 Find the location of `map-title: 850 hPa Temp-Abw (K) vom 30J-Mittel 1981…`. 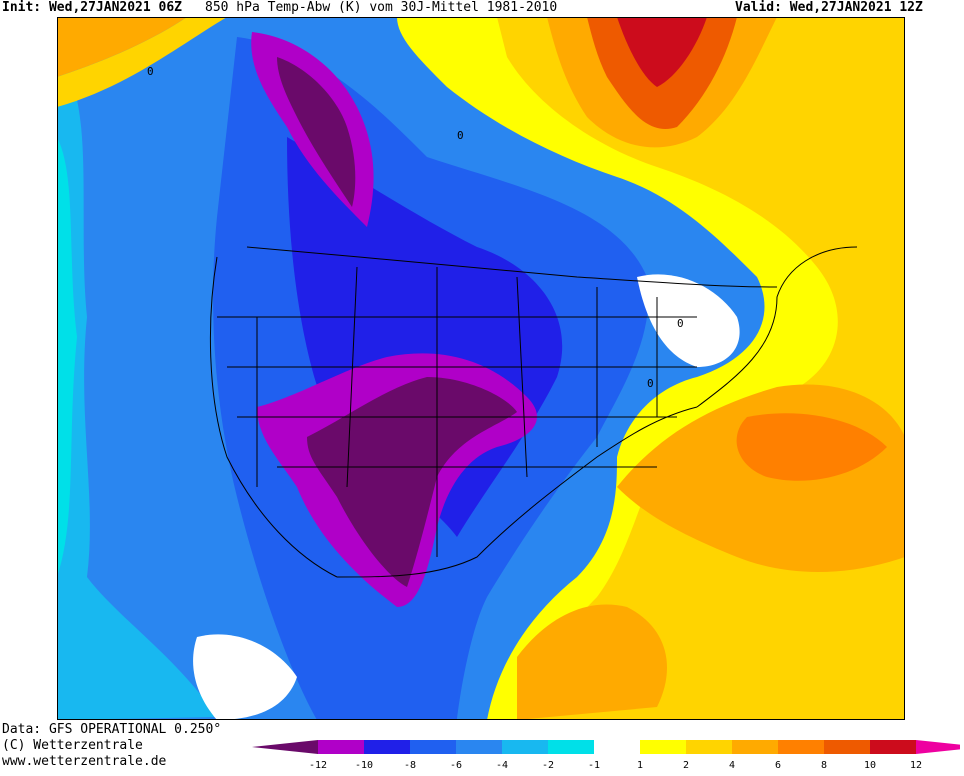

map-title: 850 hPa Temp-Abw (K) vom 30J-Mittel 1981… is located at coordinates (381, 7).